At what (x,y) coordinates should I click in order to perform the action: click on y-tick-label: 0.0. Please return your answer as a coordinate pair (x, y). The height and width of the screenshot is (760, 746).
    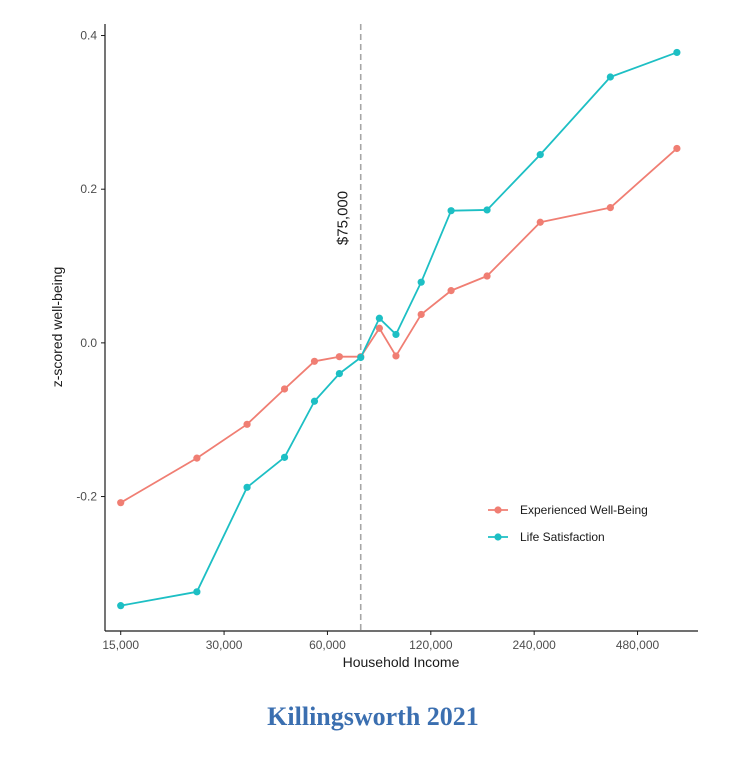
    Looking at the image, I should click on (88, 343).